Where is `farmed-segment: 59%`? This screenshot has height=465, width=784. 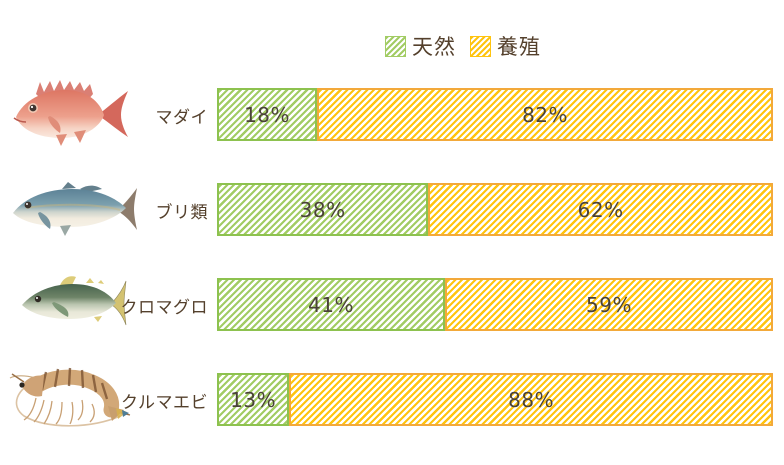 farmed-segment: 59% is located at coordinates (608, 304).